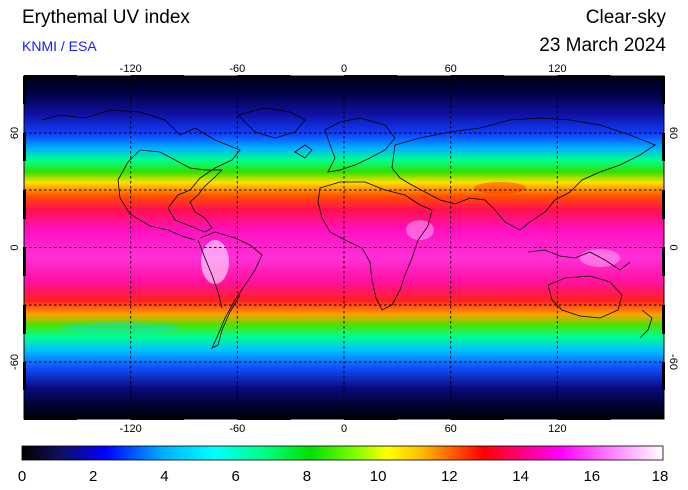 This screenshot has height=490, width=688. I want to click on colorbar-tick-16: 16, so click(591, 476).